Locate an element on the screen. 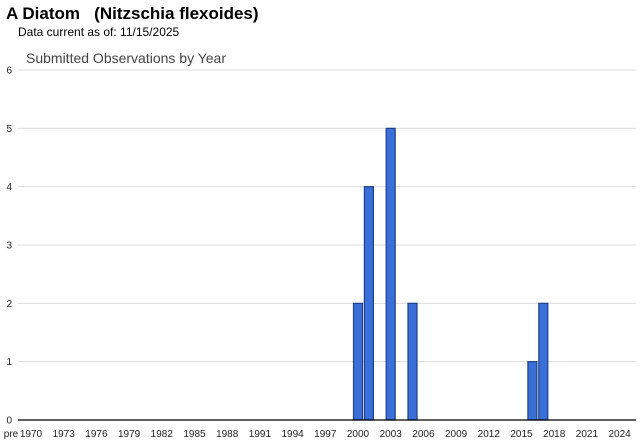  species-title: A Diatom (Nitzschia flexoides) is located at coordinates (132, 14).